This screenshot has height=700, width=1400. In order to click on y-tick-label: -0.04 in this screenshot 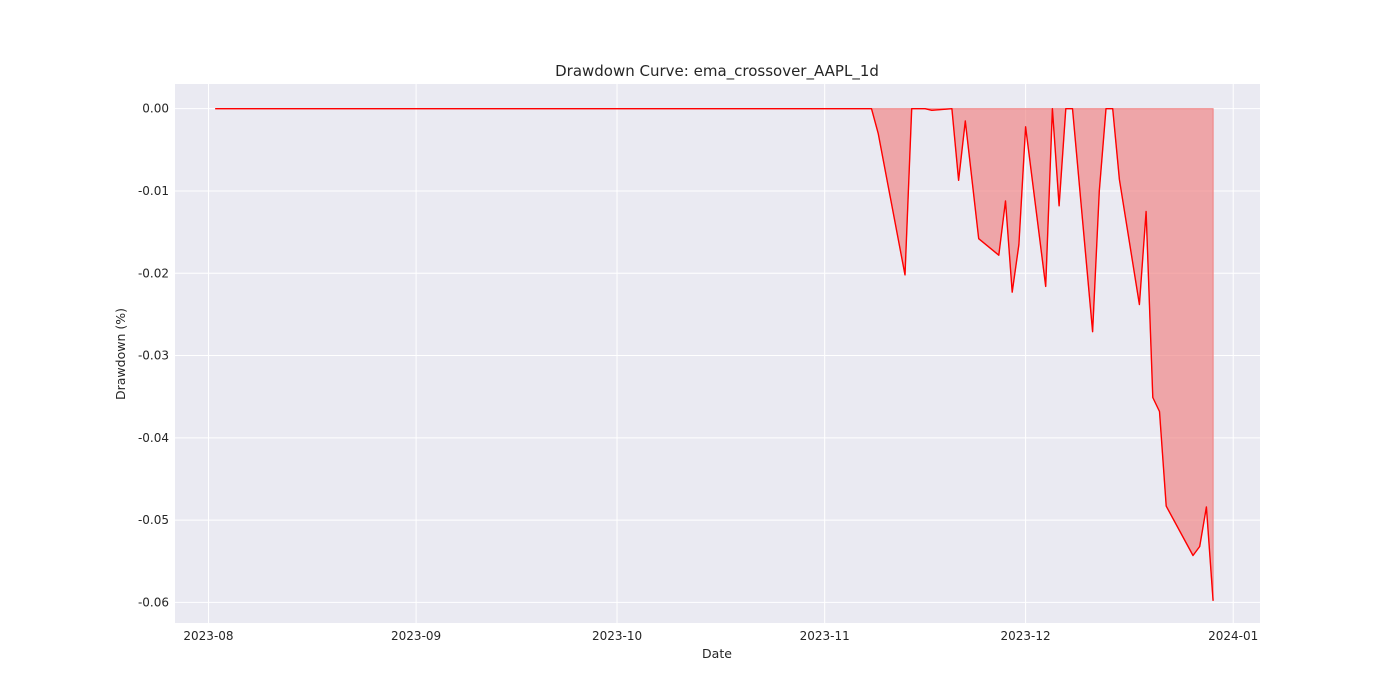, I will do `click(153, 438)`.